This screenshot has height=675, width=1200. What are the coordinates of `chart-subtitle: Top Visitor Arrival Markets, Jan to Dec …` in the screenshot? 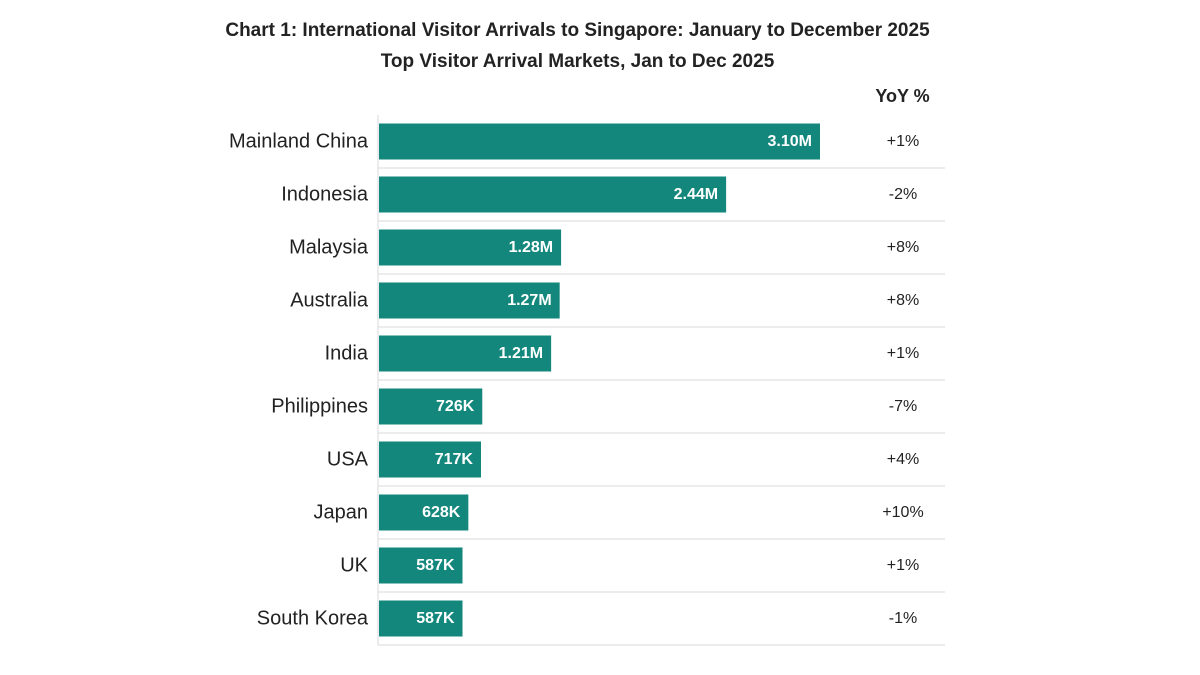 It's located at (577, 61).